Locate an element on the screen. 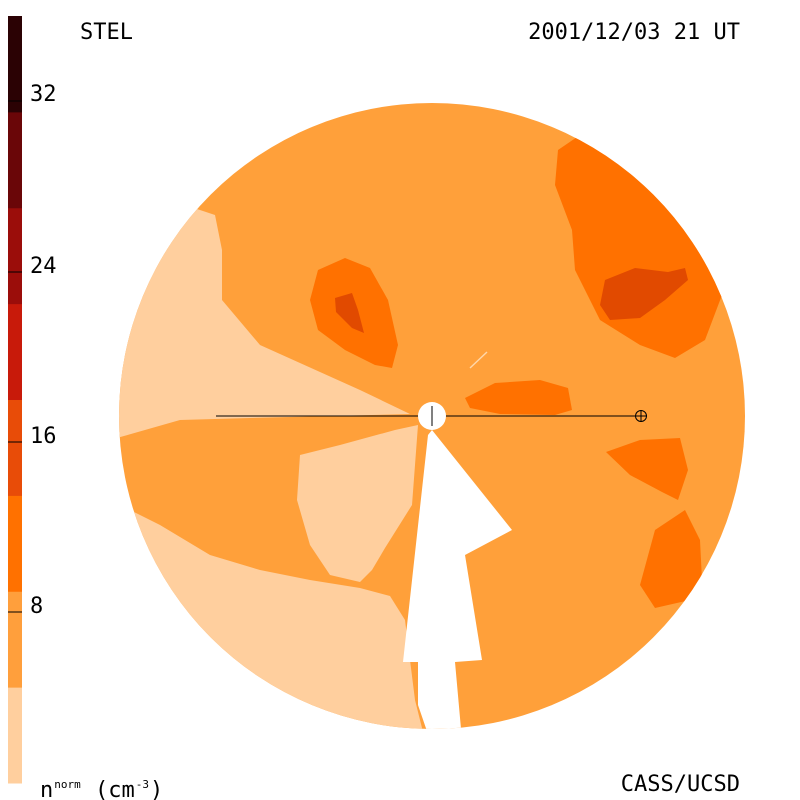  low-density-region-south is located at coordinates (357, 503).